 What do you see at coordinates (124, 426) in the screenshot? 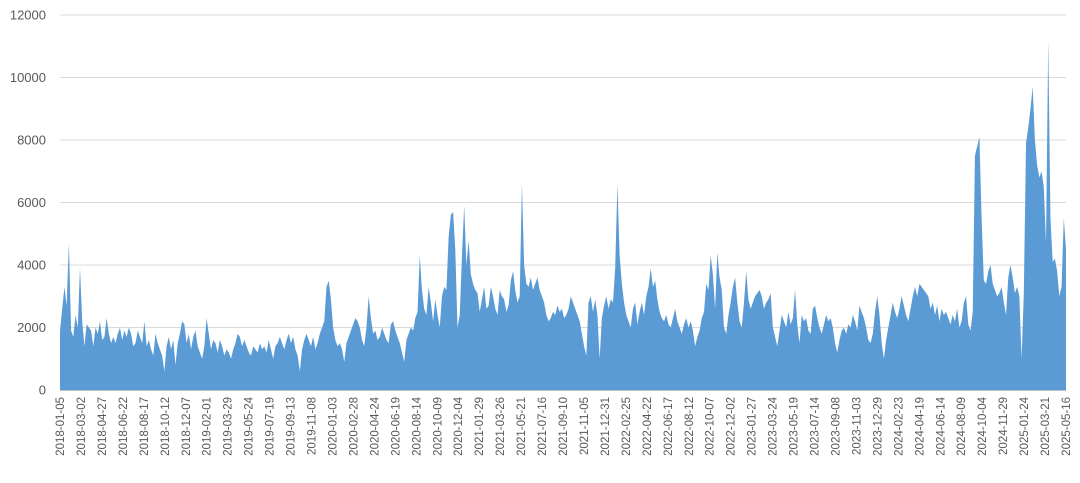
I see `x-tick-label: 2018-06-22` at bounding box center [124, 426].